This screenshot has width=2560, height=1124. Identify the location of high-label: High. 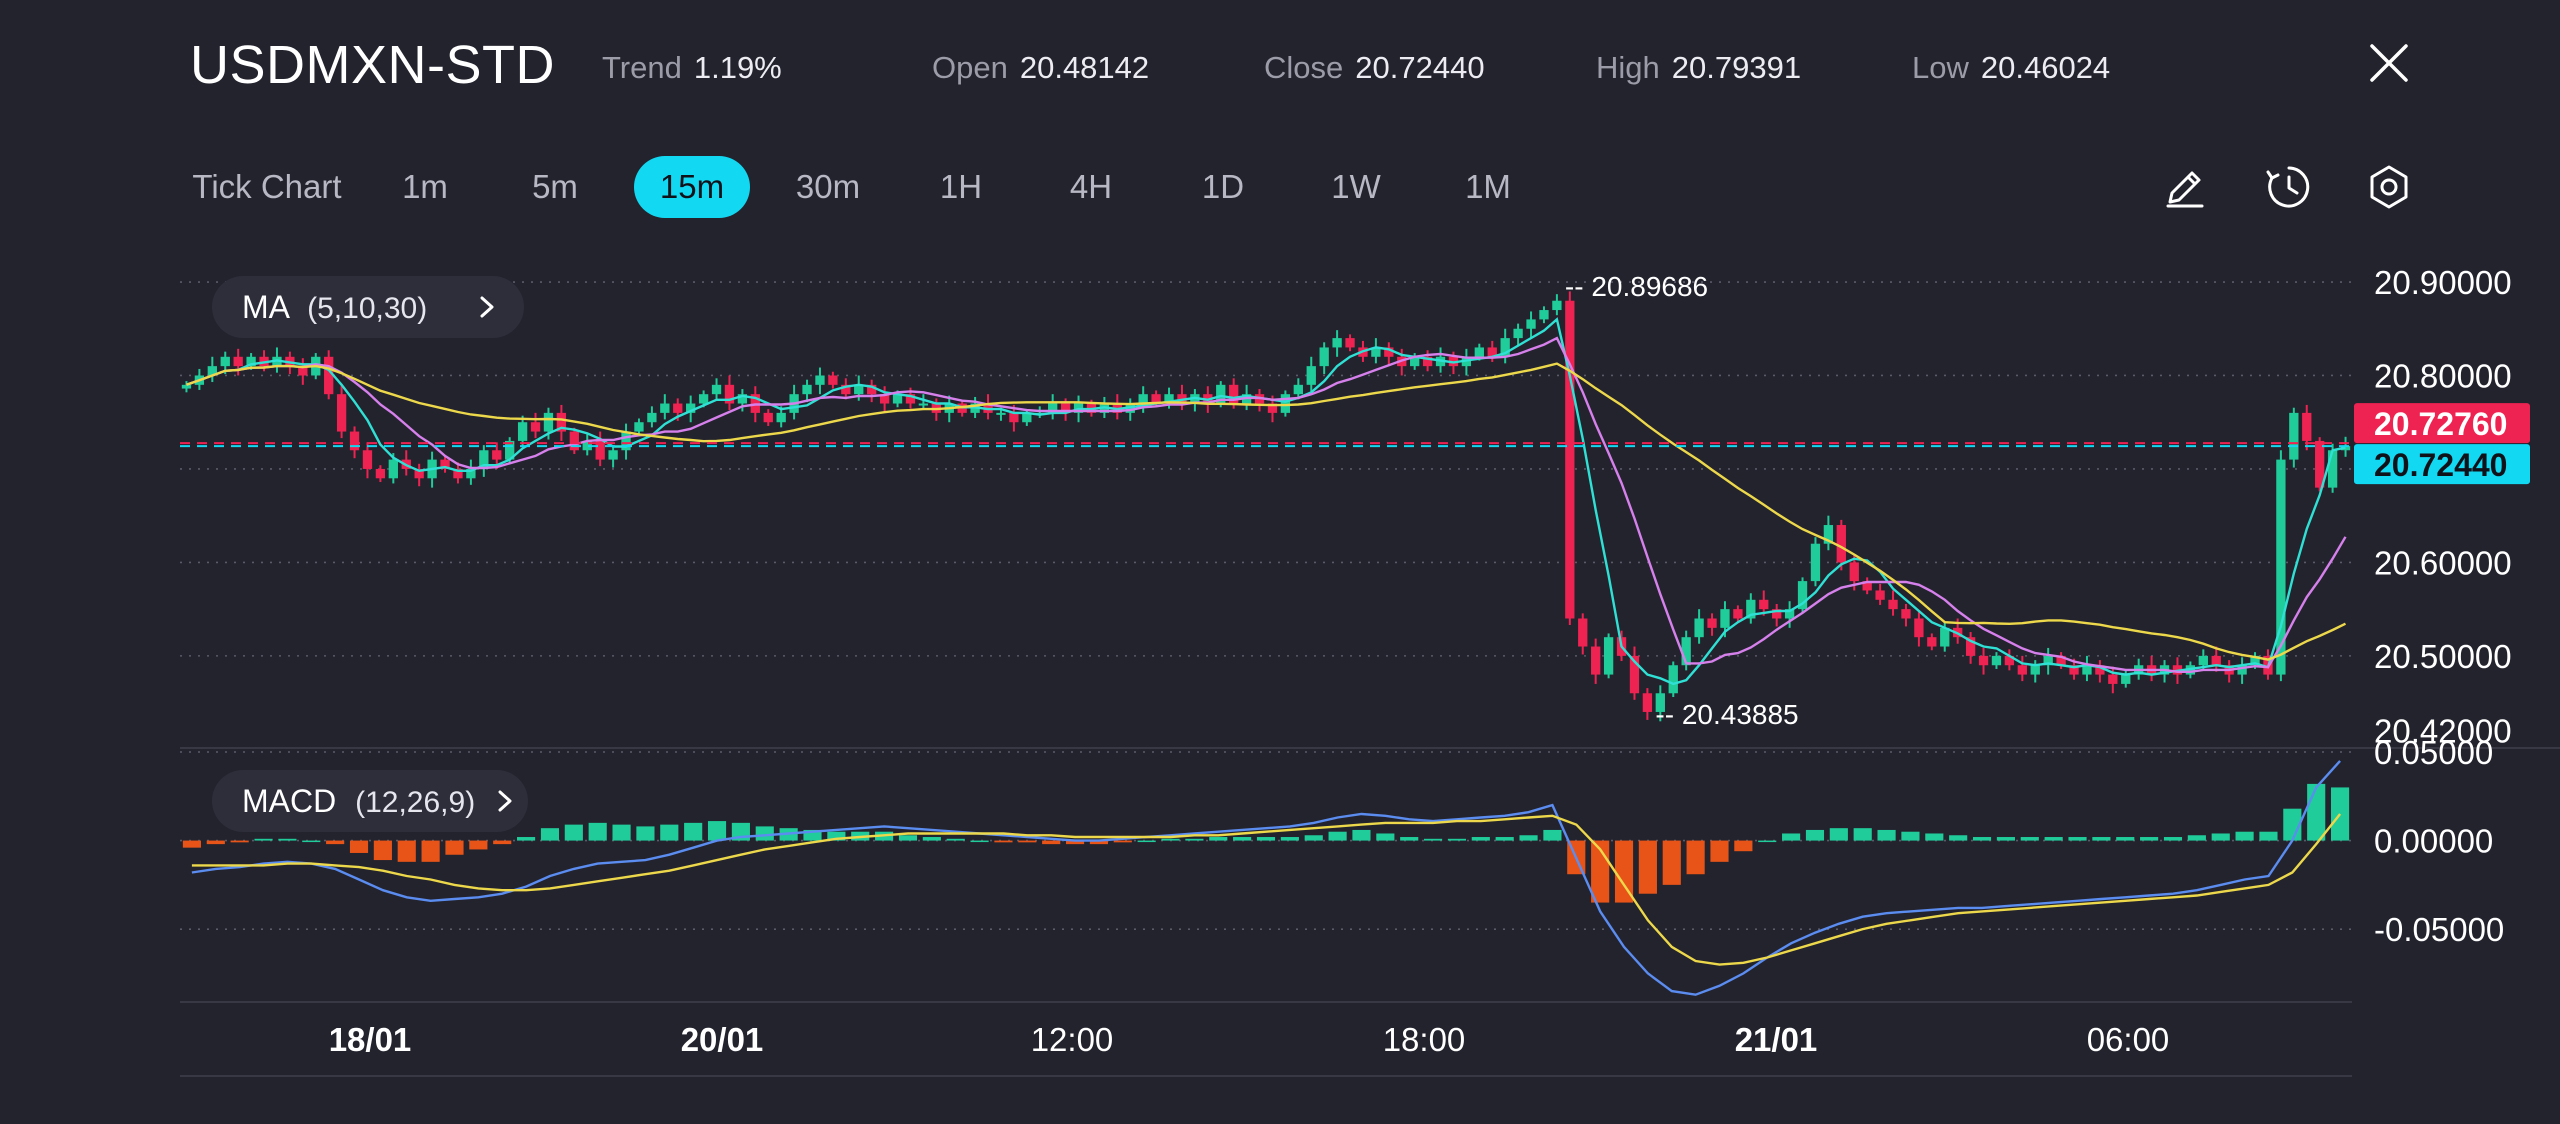
(1628, 67).